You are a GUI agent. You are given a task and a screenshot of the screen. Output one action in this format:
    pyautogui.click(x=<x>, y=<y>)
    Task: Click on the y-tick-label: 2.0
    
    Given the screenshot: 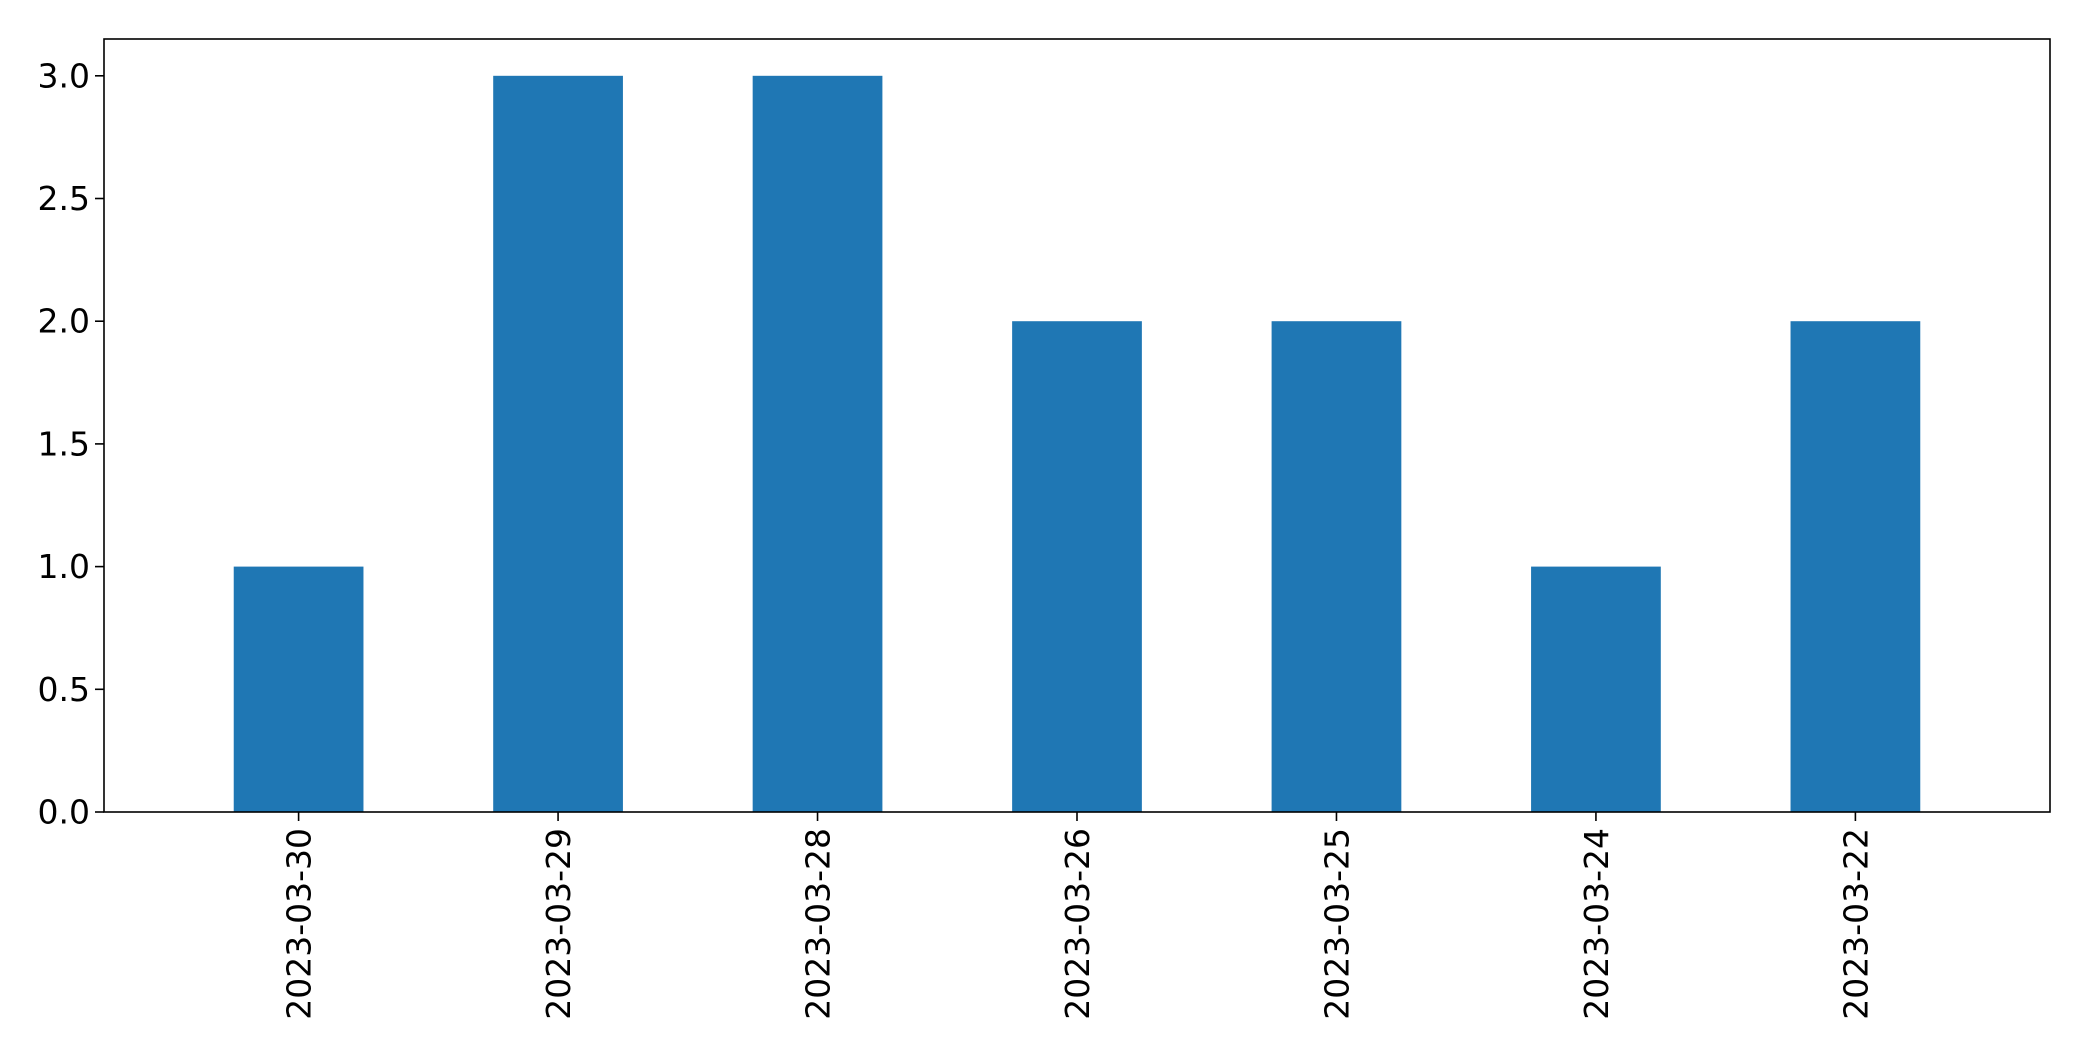 What is the action you would take?
    pyautogui.click(x=64, y=321)
    